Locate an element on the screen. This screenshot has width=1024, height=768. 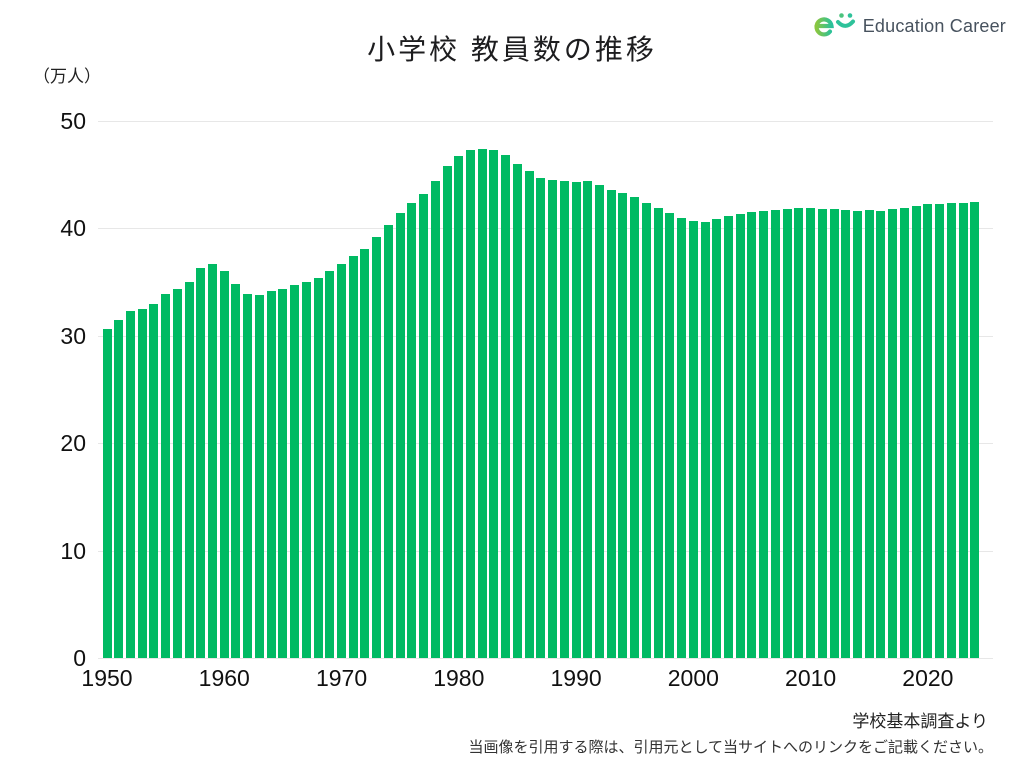
bar-2005 is located at coordinates (752, 435).